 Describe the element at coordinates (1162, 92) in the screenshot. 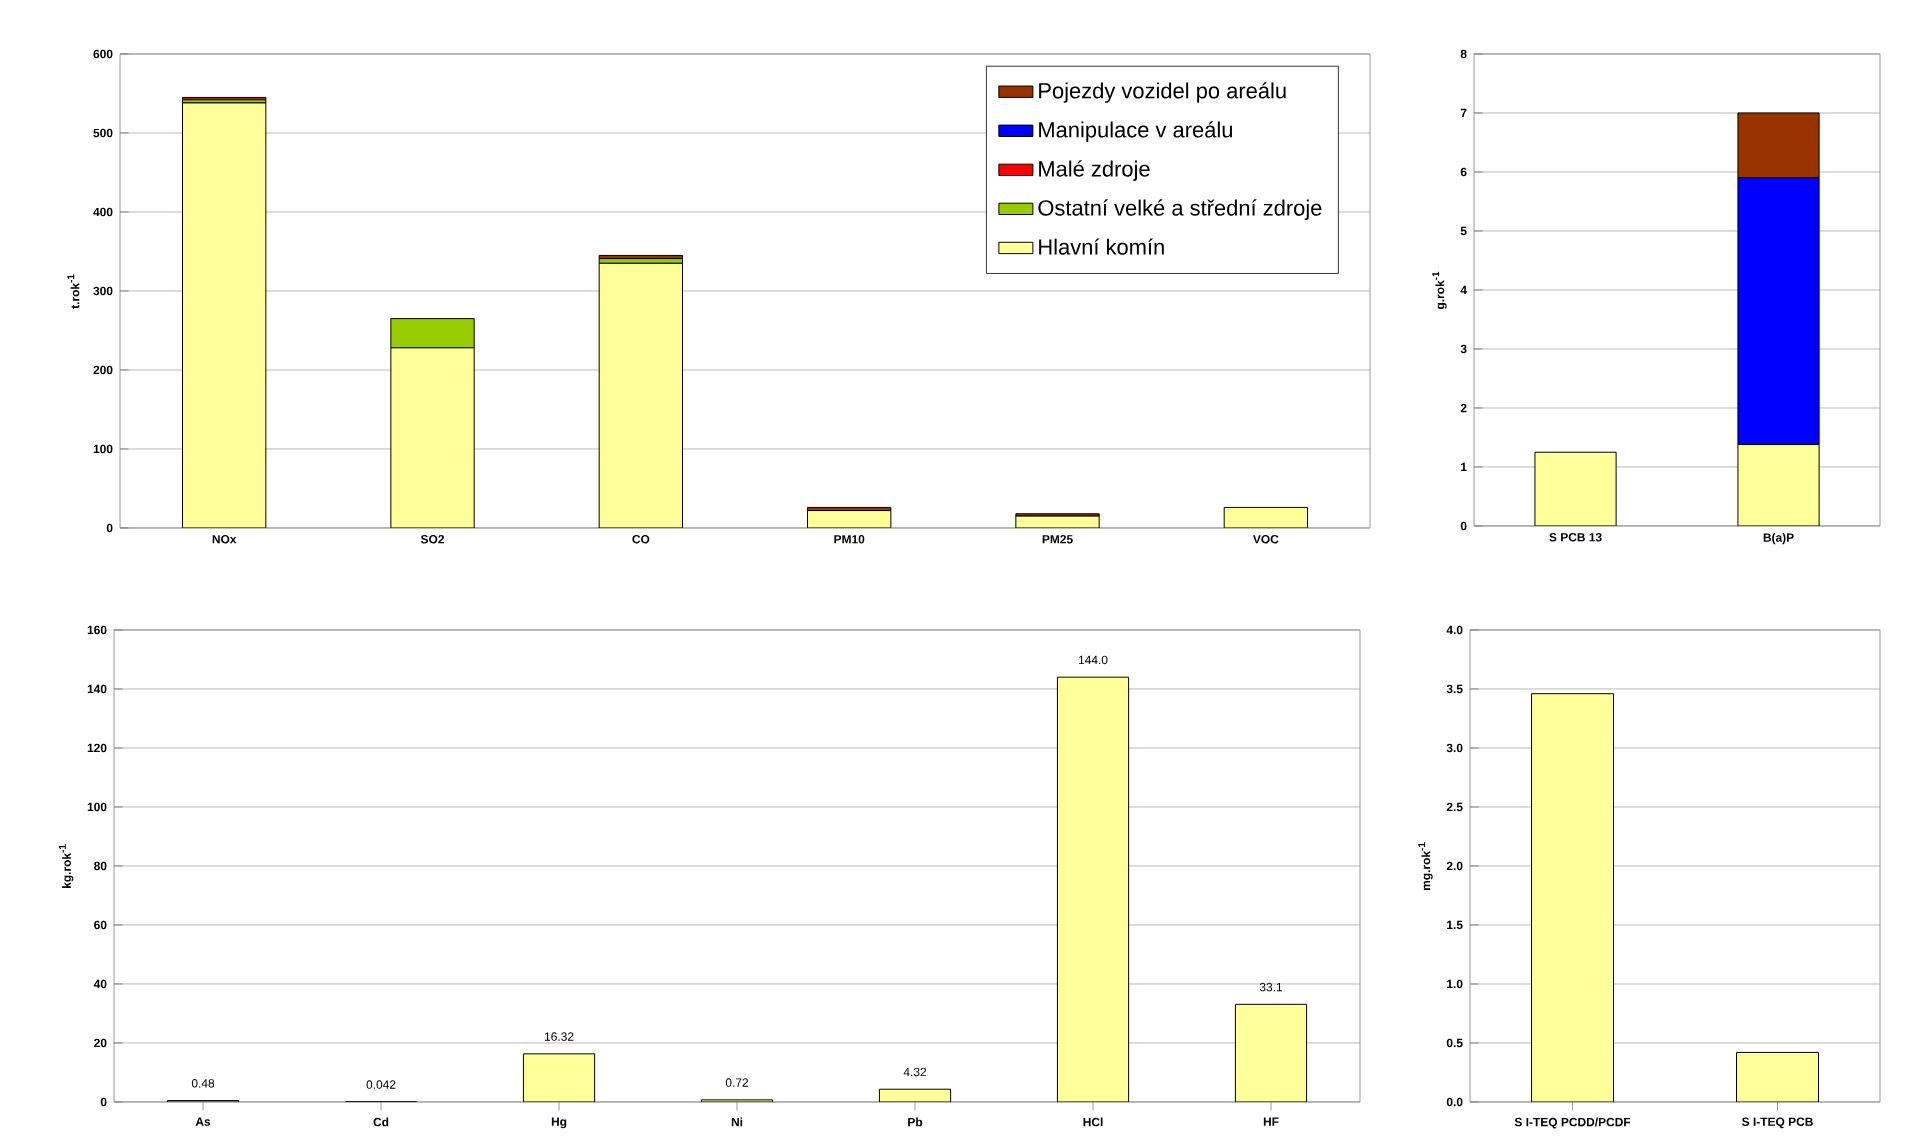

I see `legend-label: Pojezdy vozidel po areálu` at that location.